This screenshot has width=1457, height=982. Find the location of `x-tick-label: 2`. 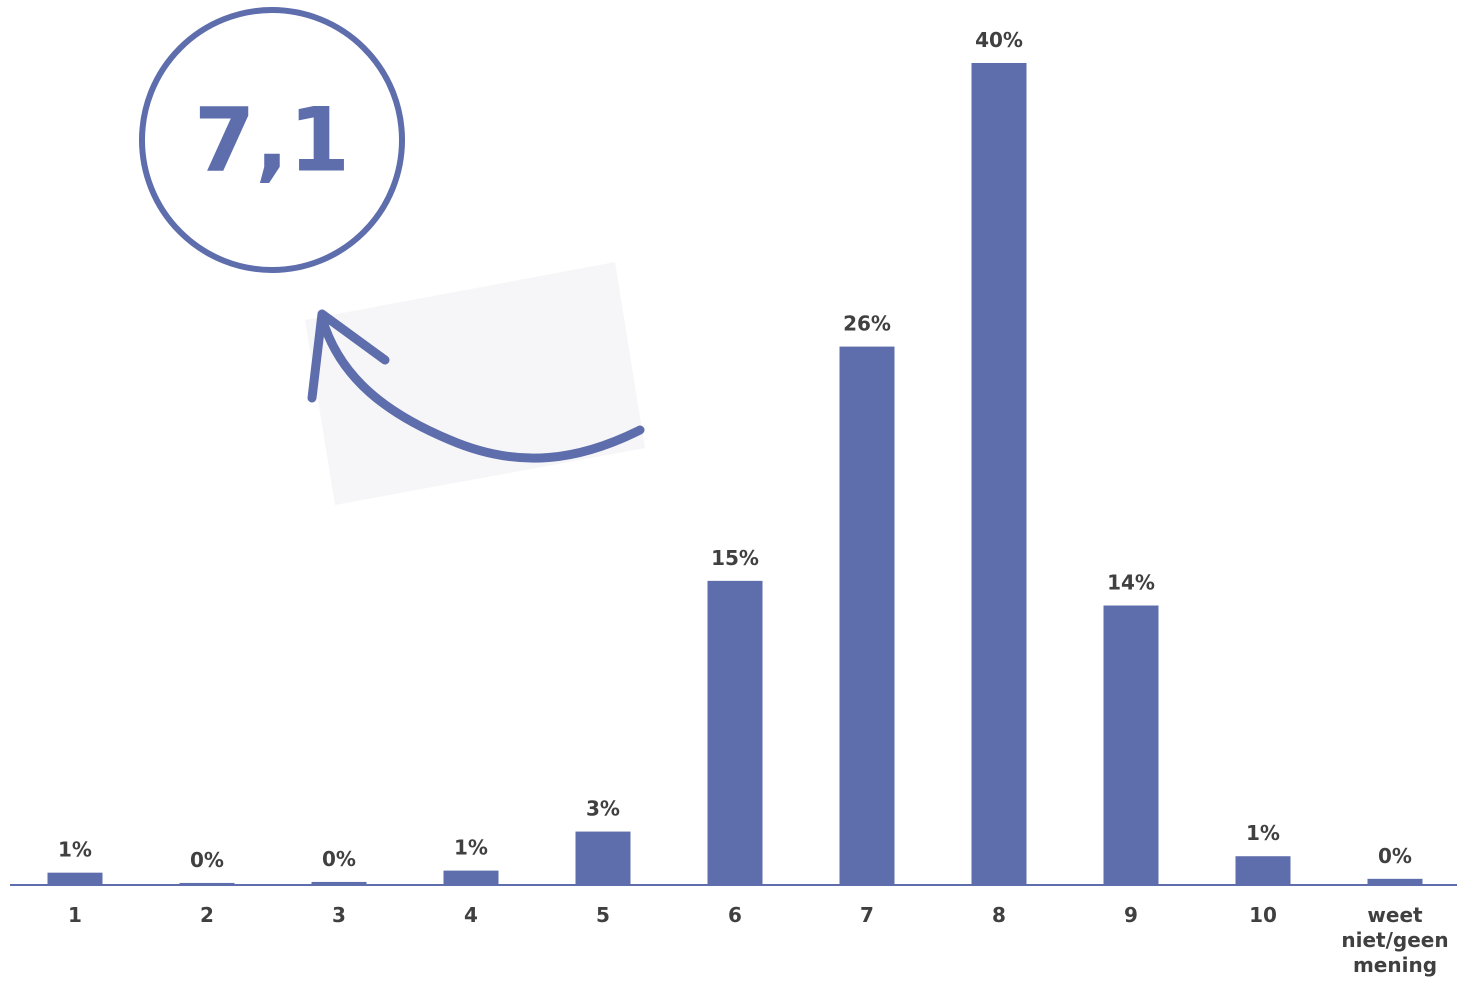

x-tick-label: 2 is located at coordinates (207, 915).